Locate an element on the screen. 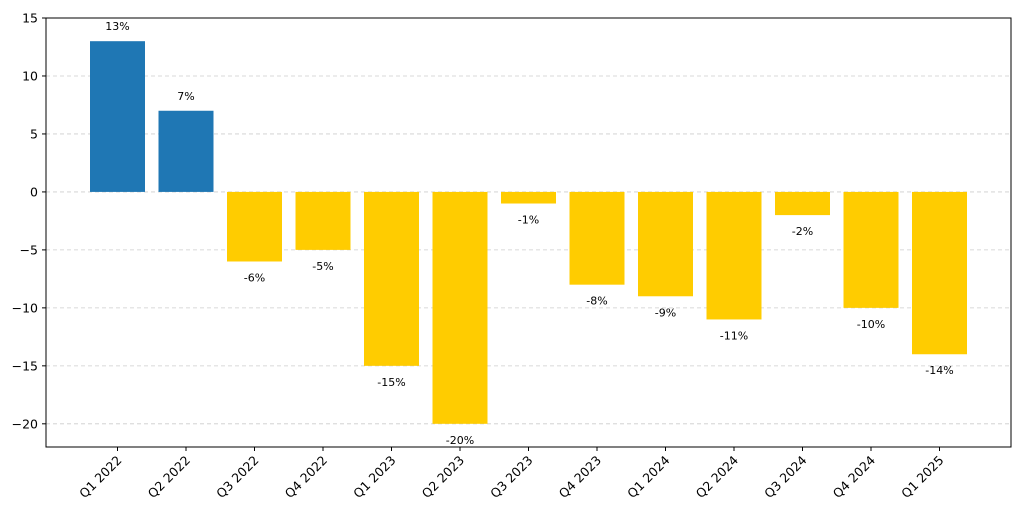 Image resolution: width=1024 pixels, height=516 pixels. y-tick-label: −10 is located at coordinates (25, 307).